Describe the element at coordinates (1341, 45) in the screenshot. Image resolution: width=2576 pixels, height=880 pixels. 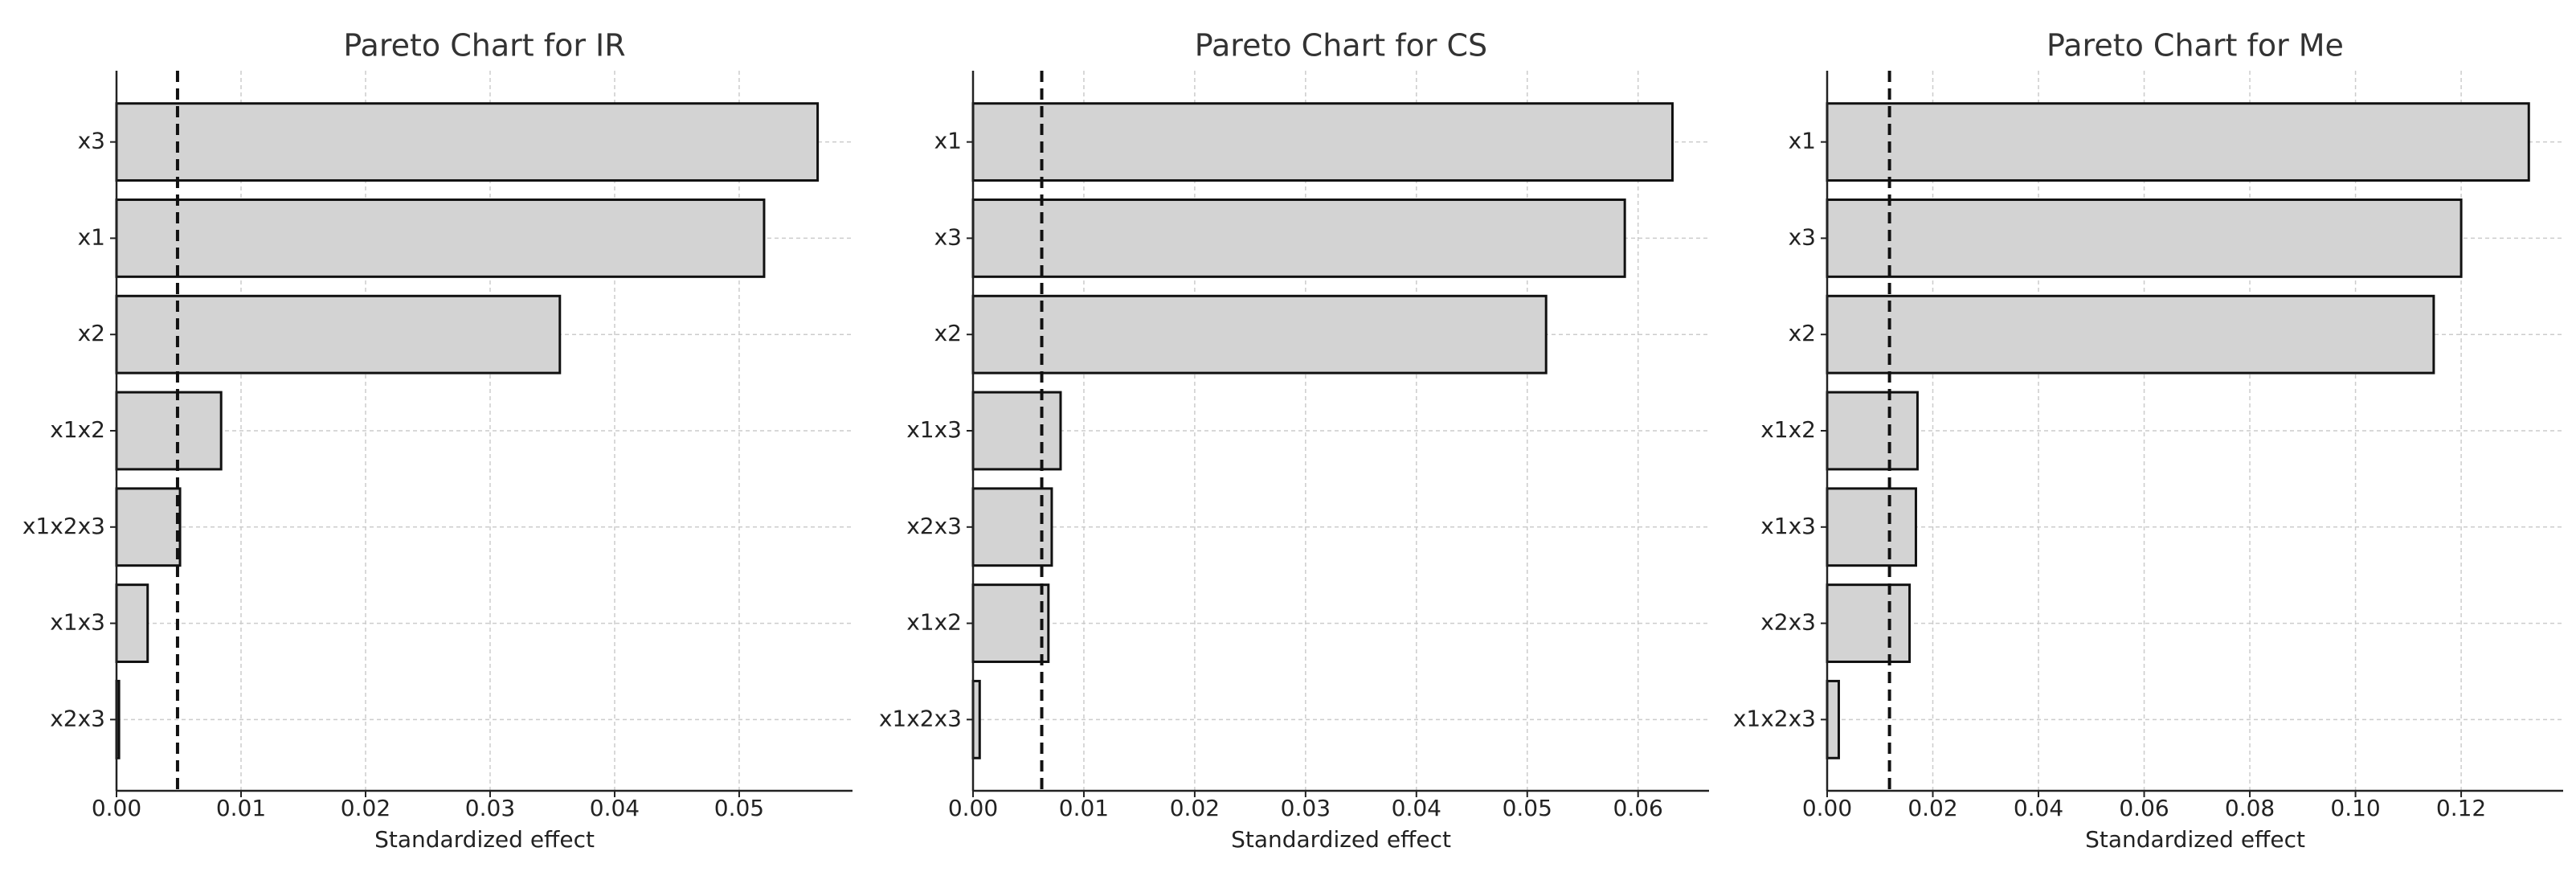
I see `chart-title: Pareto Chart for CS` at that location.